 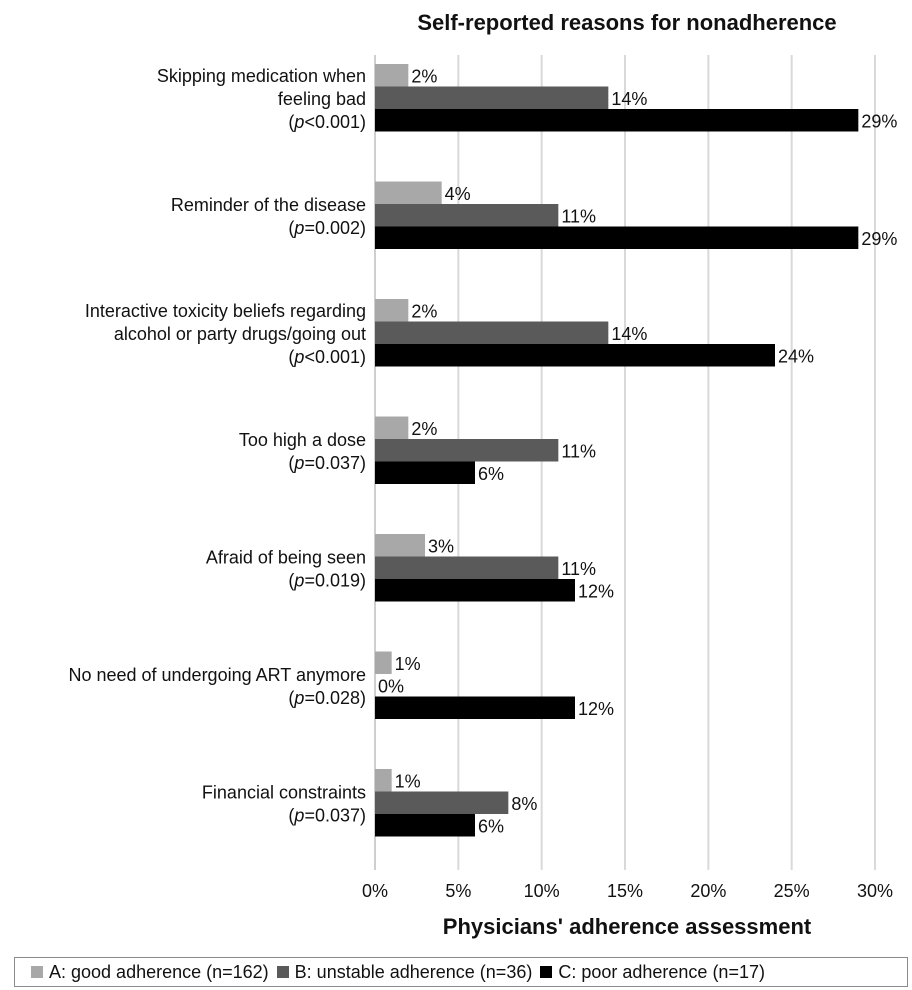 What do you see at coordinates (286, 568) in the screenshot?
I see `category-label: Afraid of being seen (p=0.019)` at bounding box center [286, 568].